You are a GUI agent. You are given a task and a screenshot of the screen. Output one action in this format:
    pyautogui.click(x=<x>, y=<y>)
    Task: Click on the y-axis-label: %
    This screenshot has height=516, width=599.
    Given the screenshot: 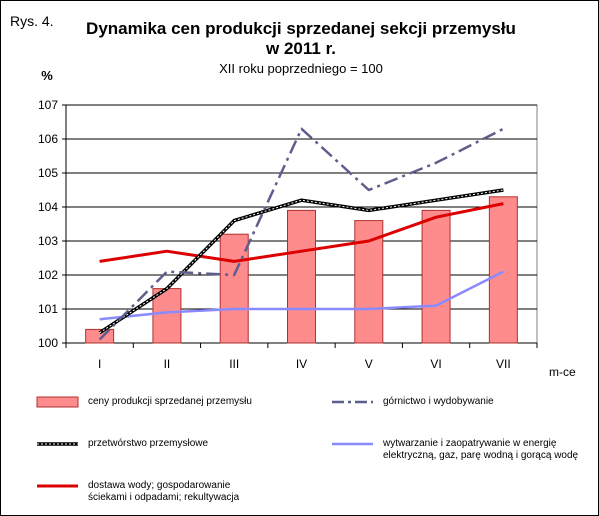 What is the action you would take?
    pyautogui.click(x=47, y=75)
    